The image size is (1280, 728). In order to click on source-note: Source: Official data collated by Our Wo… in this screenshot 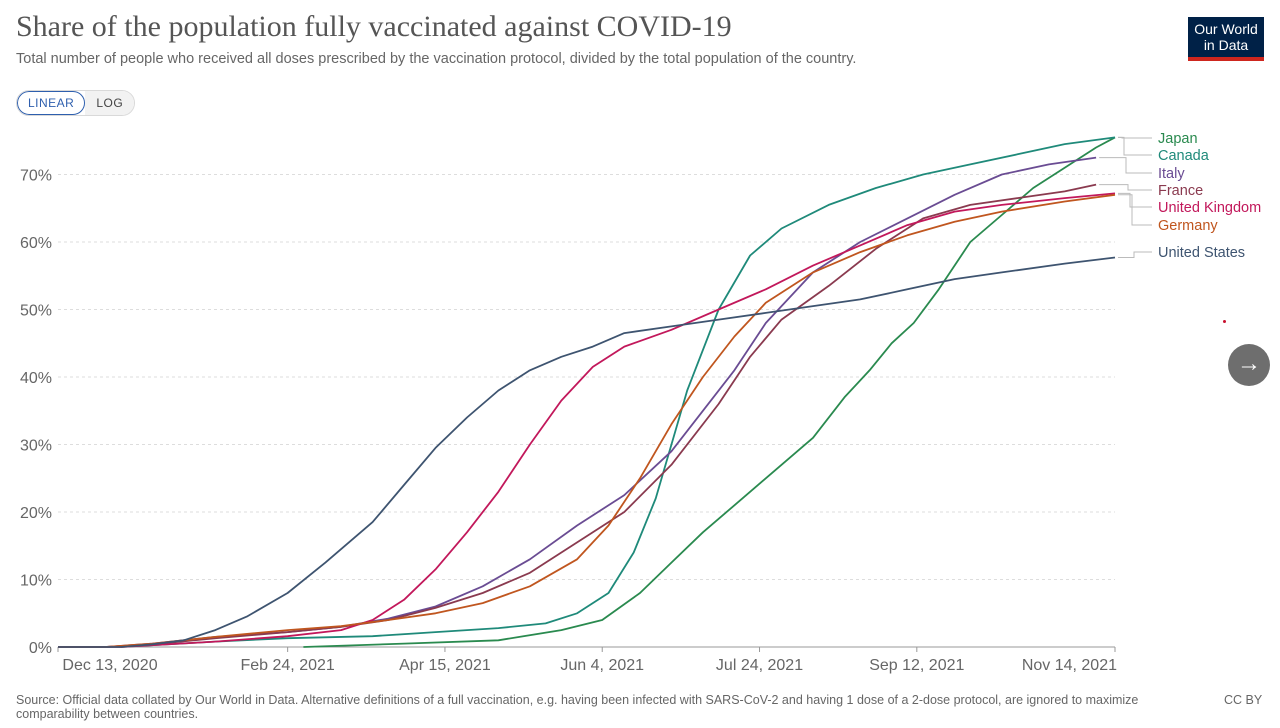, I will do `click(577, 707)`.